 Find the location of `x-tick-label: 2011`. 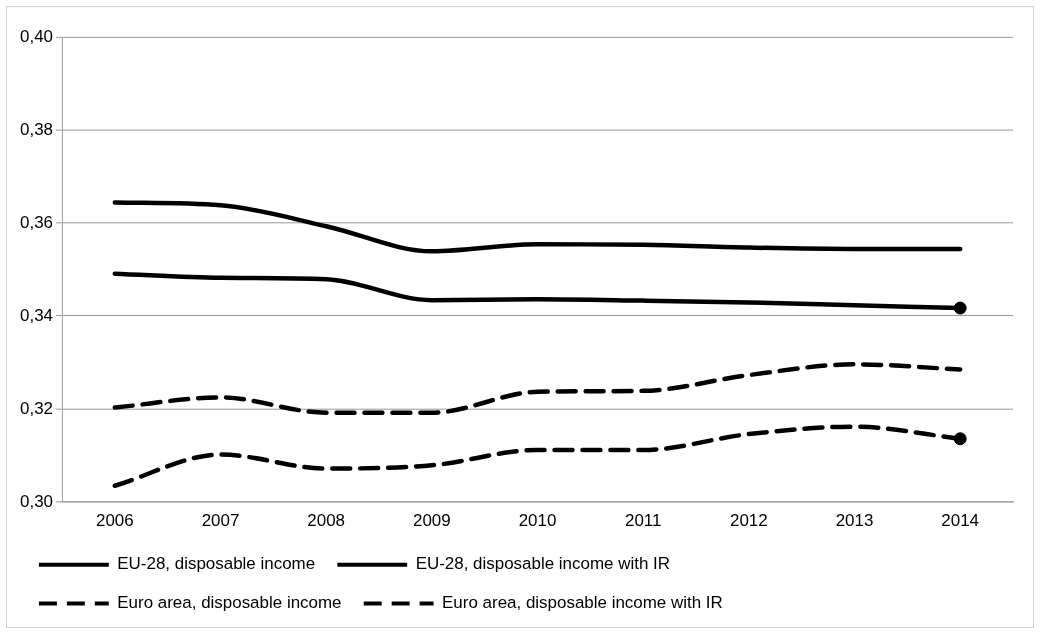

x-tick-label: 2011 is located at coordinates (643, 520).